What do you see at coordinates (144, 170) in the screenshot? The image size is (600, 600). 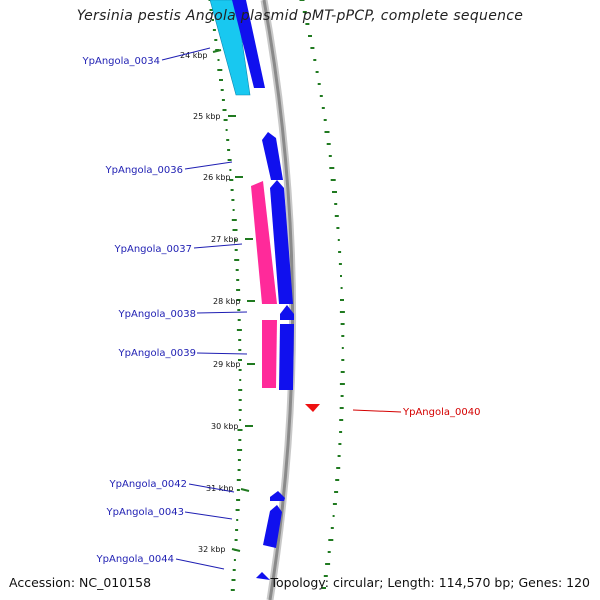 I see `gene-label-0036: YpAngola_0036` at bounding box center [144, 170].